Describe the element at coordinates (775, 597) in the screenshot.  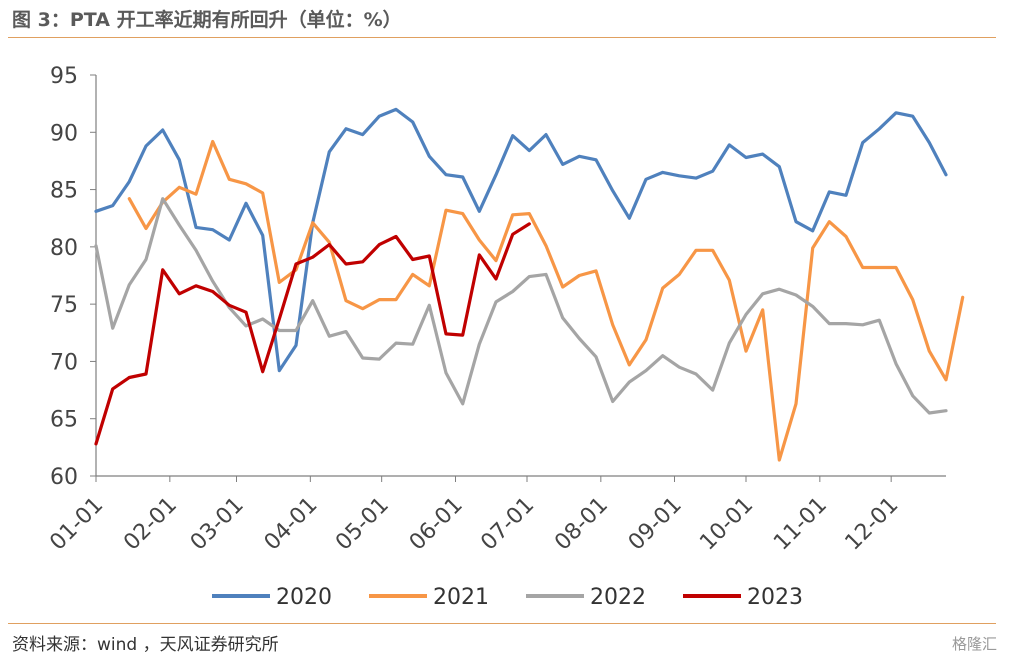
I see `legend-label-2023: 2023` at that location.